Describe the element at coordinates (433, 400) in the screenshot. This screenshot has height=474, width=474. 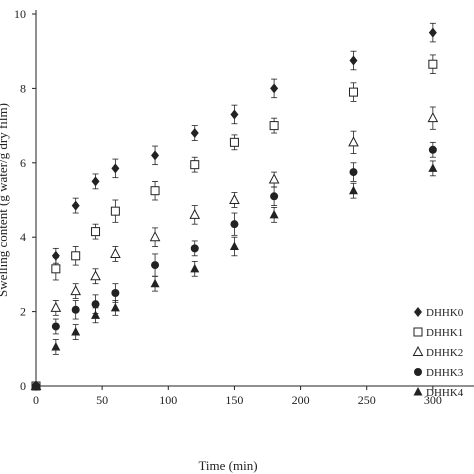
I see `x-tick-label: 300` at that location.